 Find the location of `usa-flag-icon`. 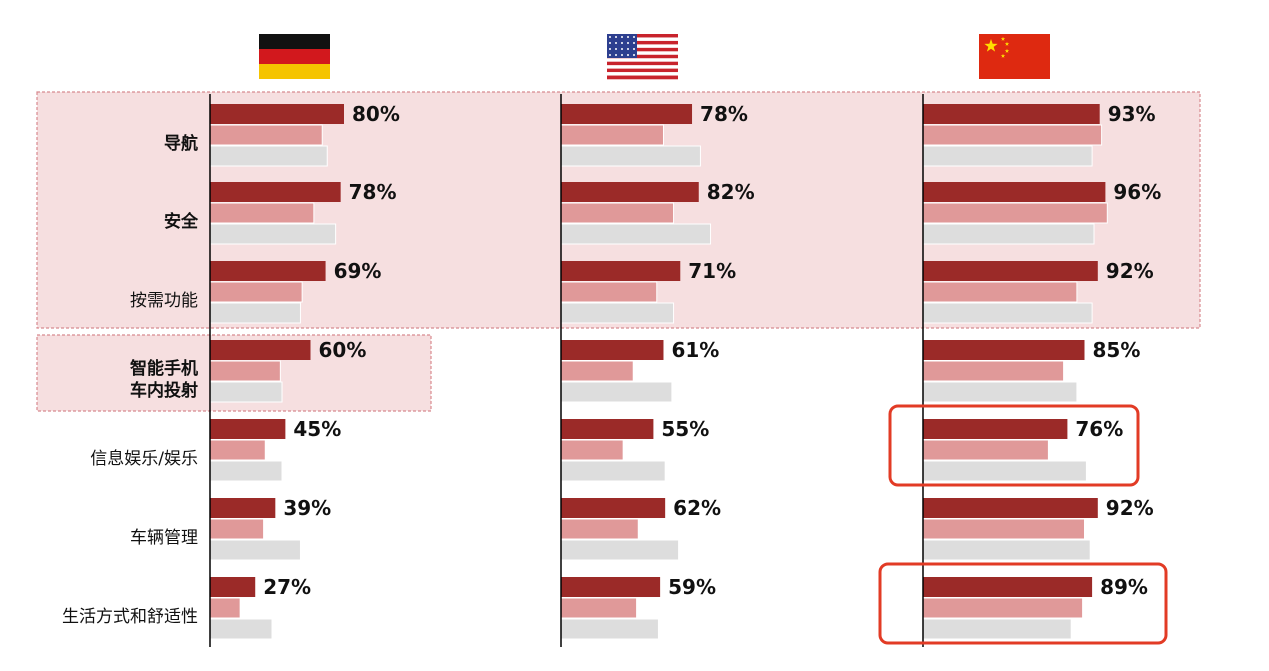

usa-flag-icon is located at coordinates (642, 57).